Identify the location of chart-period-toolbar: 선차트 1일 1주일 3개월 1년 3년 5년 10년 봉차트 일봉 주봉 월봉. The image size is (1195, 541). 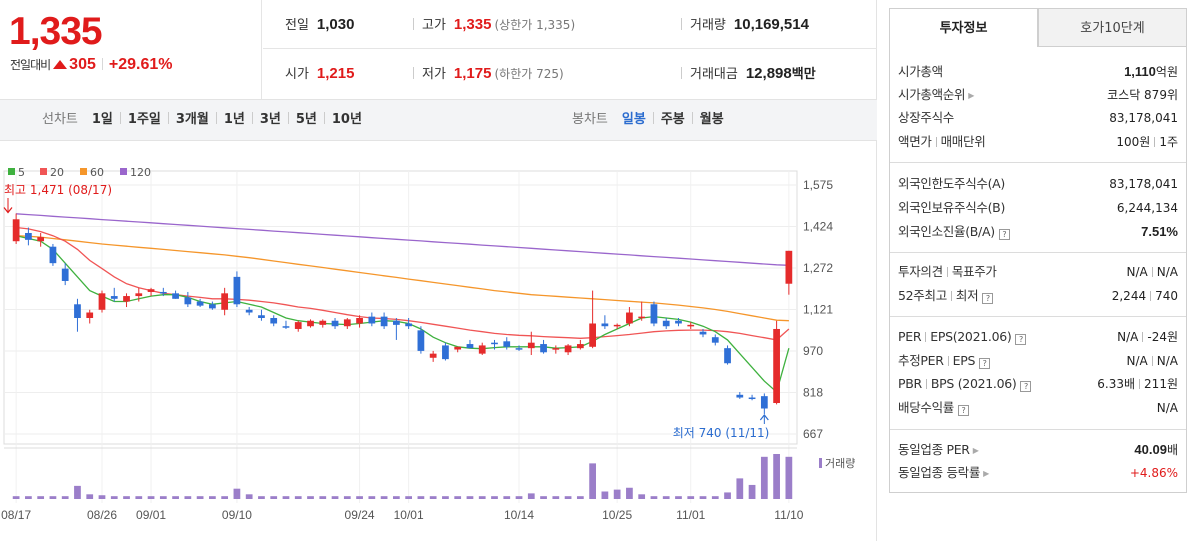
(438, 120).